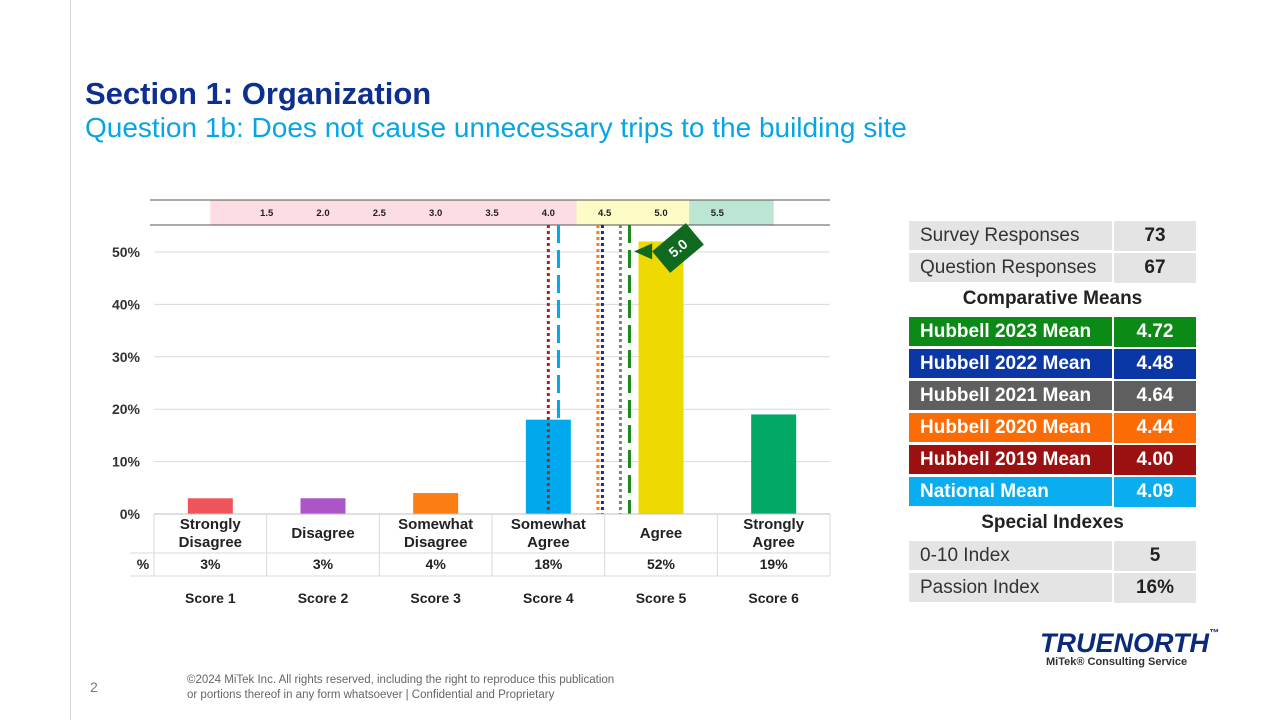 This screenshot has height=720, width=1280. Describe the element at coordinates (661, 598) in the screenshot. I see `score-label: Score 5` at that location.